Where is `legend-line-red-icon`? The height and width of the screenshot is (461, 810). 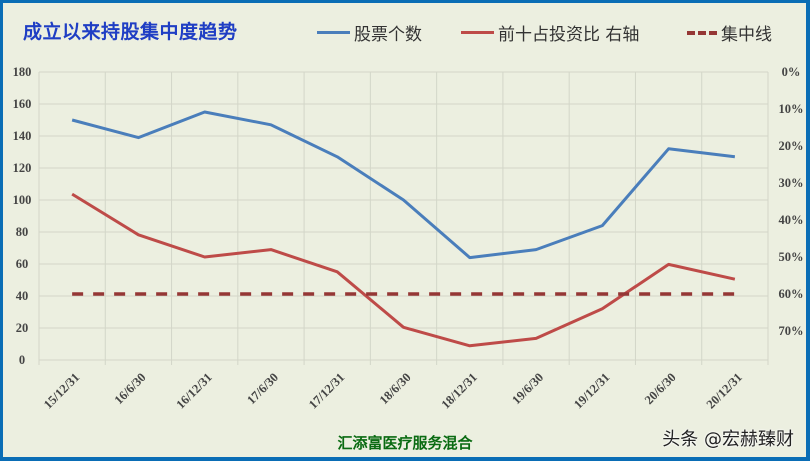
legend-line-red-icon is located at coordinates (477, 32).